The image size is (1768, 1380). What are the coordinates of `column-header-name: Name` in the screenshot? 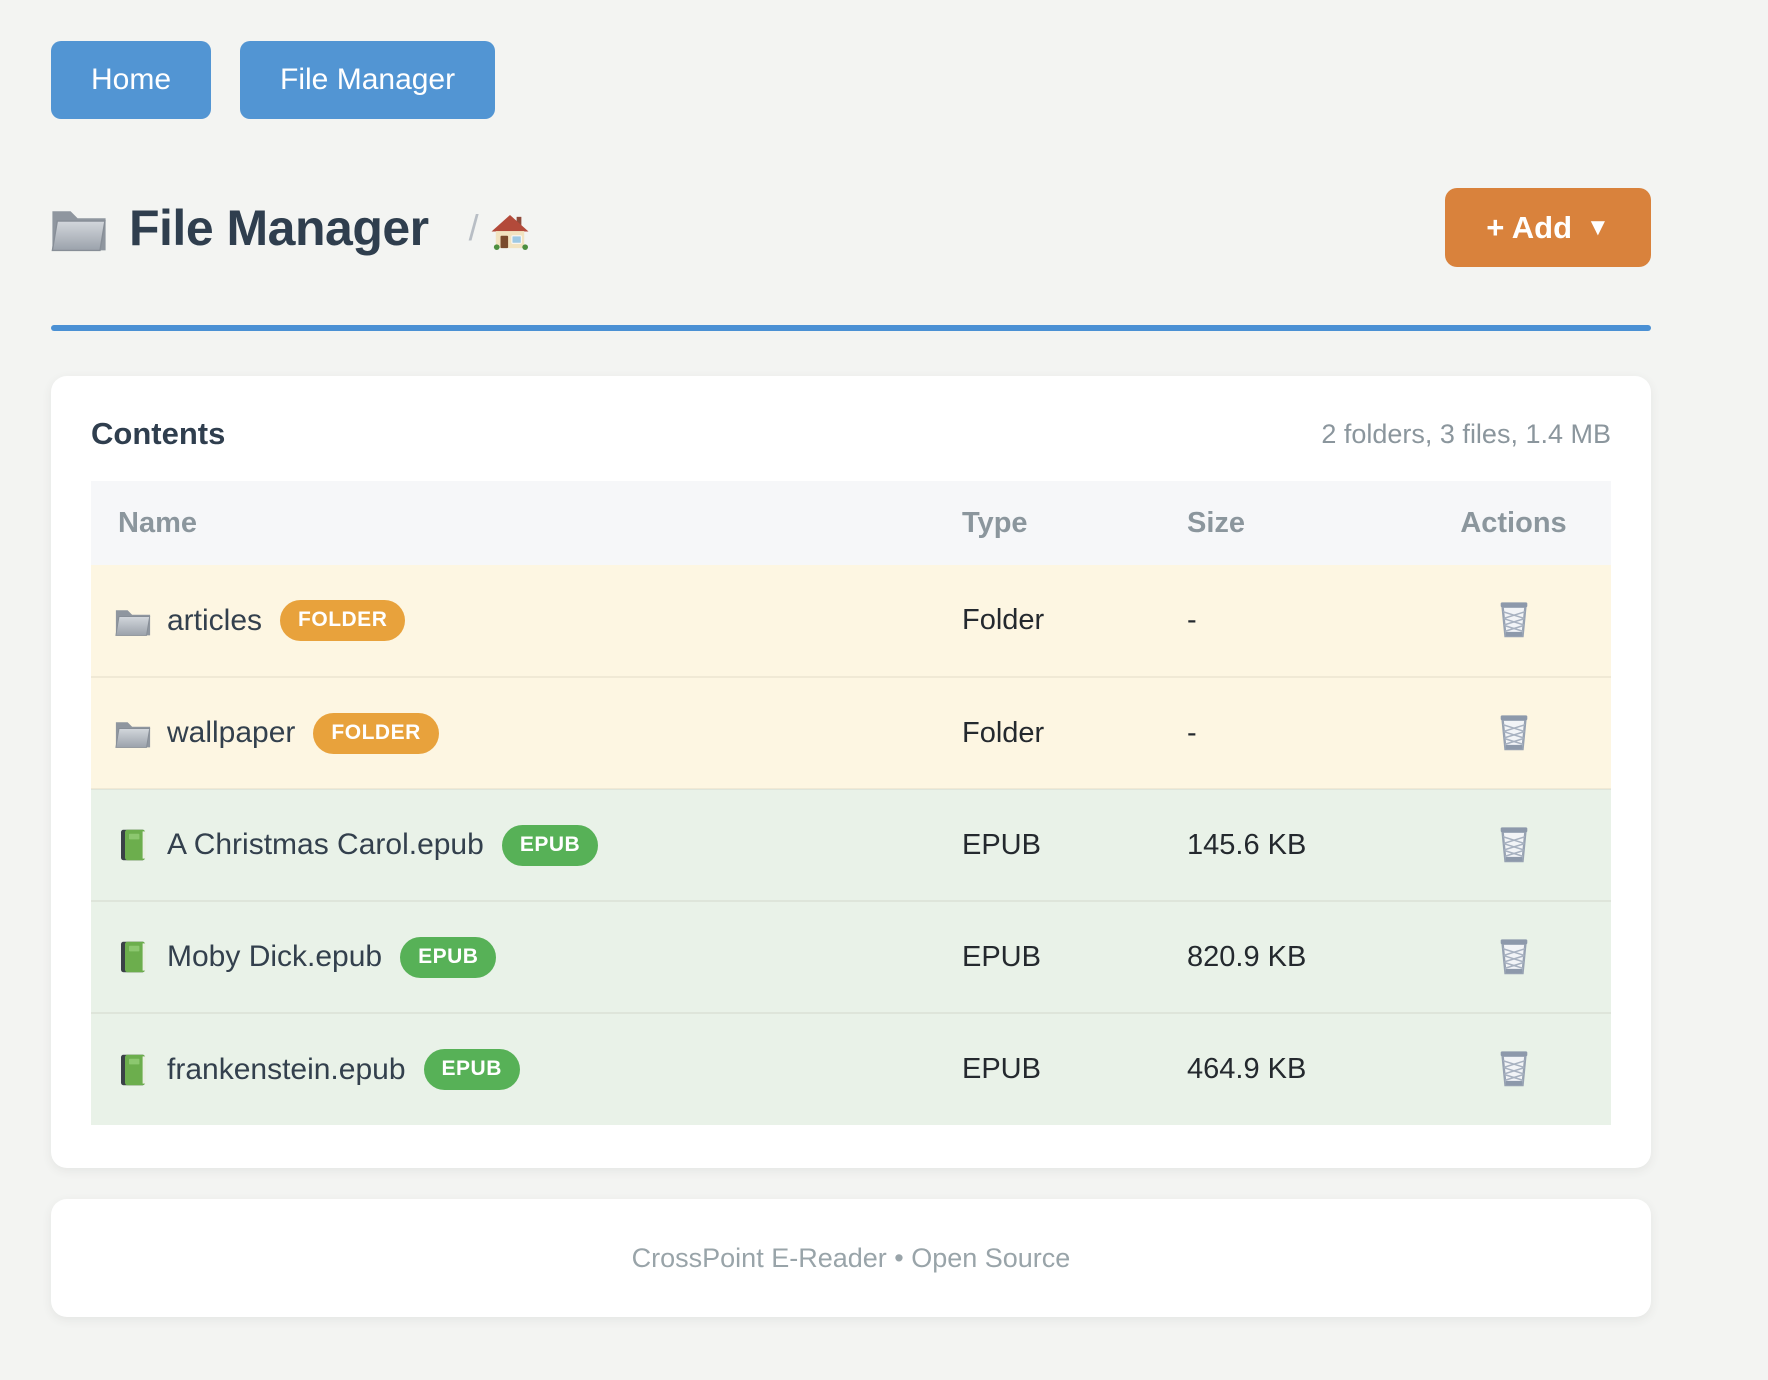 It's located at (157, 522).